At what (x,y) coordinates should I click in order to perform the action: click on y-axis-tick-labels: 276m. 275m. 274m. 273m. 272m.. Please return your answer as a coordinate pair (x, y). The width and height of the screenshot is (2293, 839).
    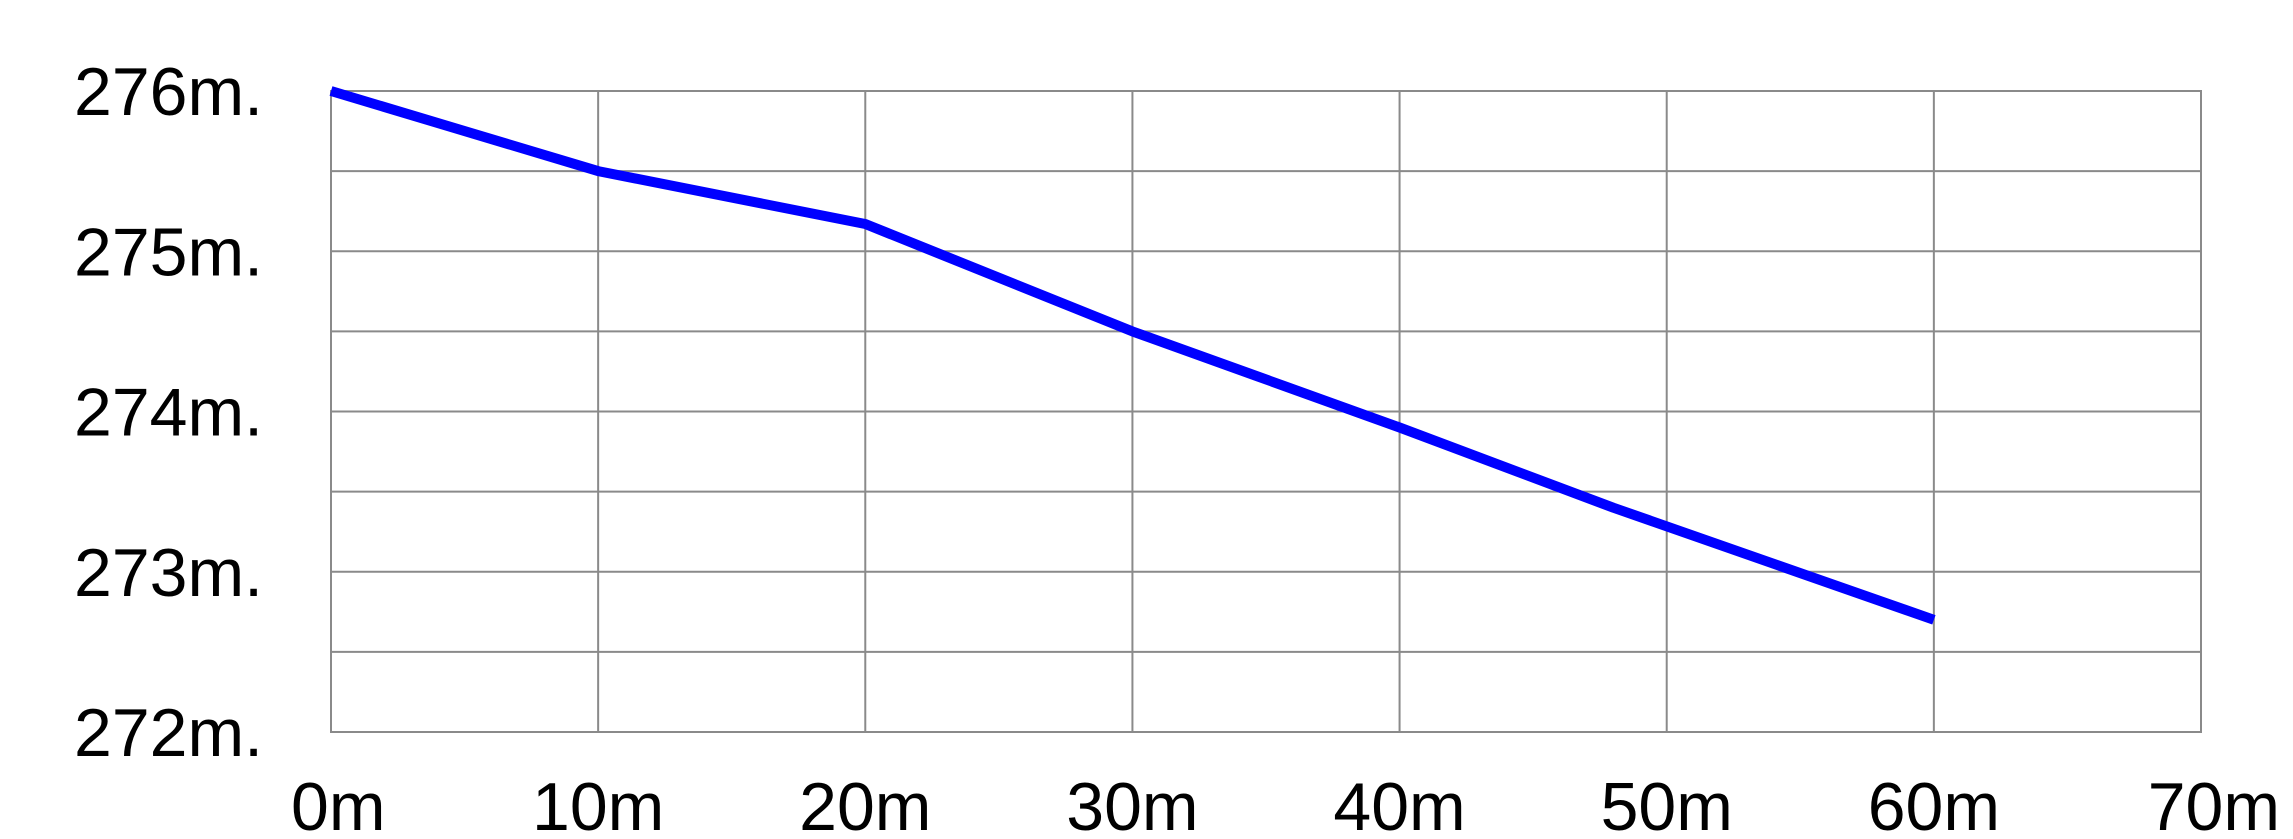
    Looking at the image, I should click on (168, 412).